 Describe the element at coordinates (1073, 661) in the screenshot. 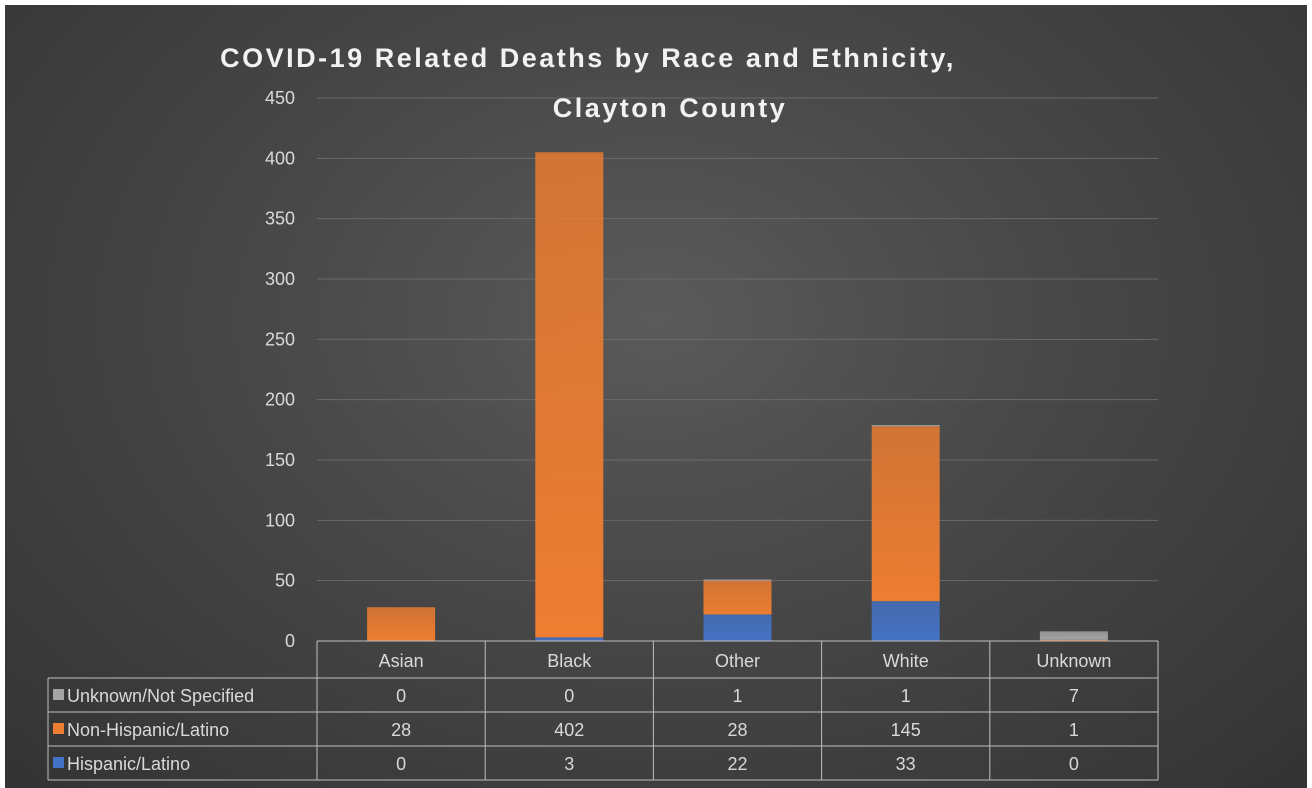

I see `x-category-label: Unknown` at that location.